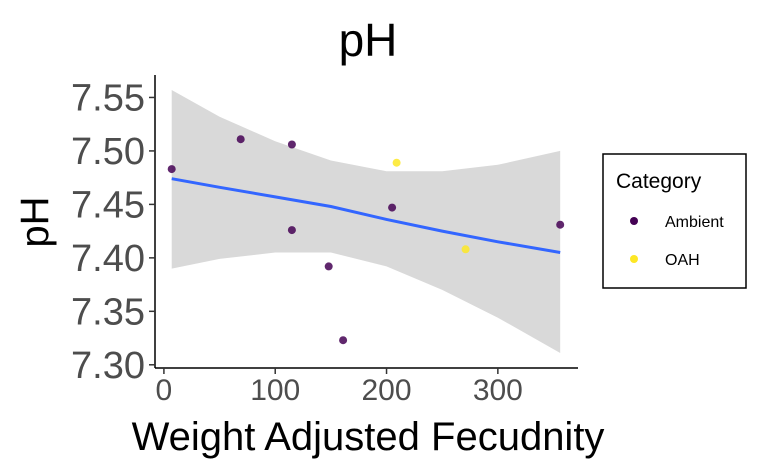  I want to click on legend-label-ambient: Ambient, so click(694, 222).